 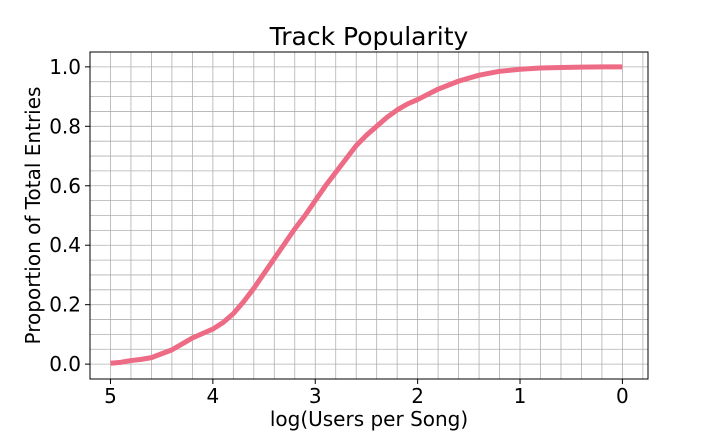 What do you see at coordinates (65, 305) in the screenshot?
I see `y-tick-label: 0.2` at bounding box center [65, 305].